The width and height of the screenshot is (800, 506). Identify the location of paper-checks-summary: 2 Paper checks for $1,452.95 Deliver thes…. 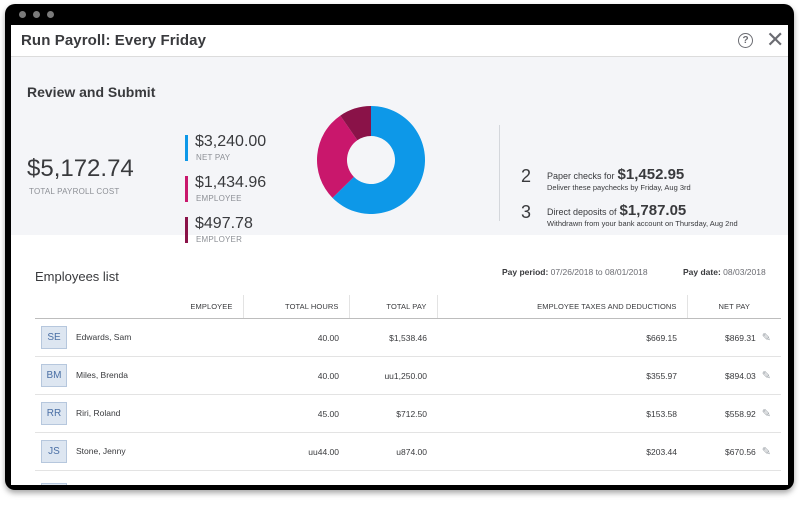
(651, 179).